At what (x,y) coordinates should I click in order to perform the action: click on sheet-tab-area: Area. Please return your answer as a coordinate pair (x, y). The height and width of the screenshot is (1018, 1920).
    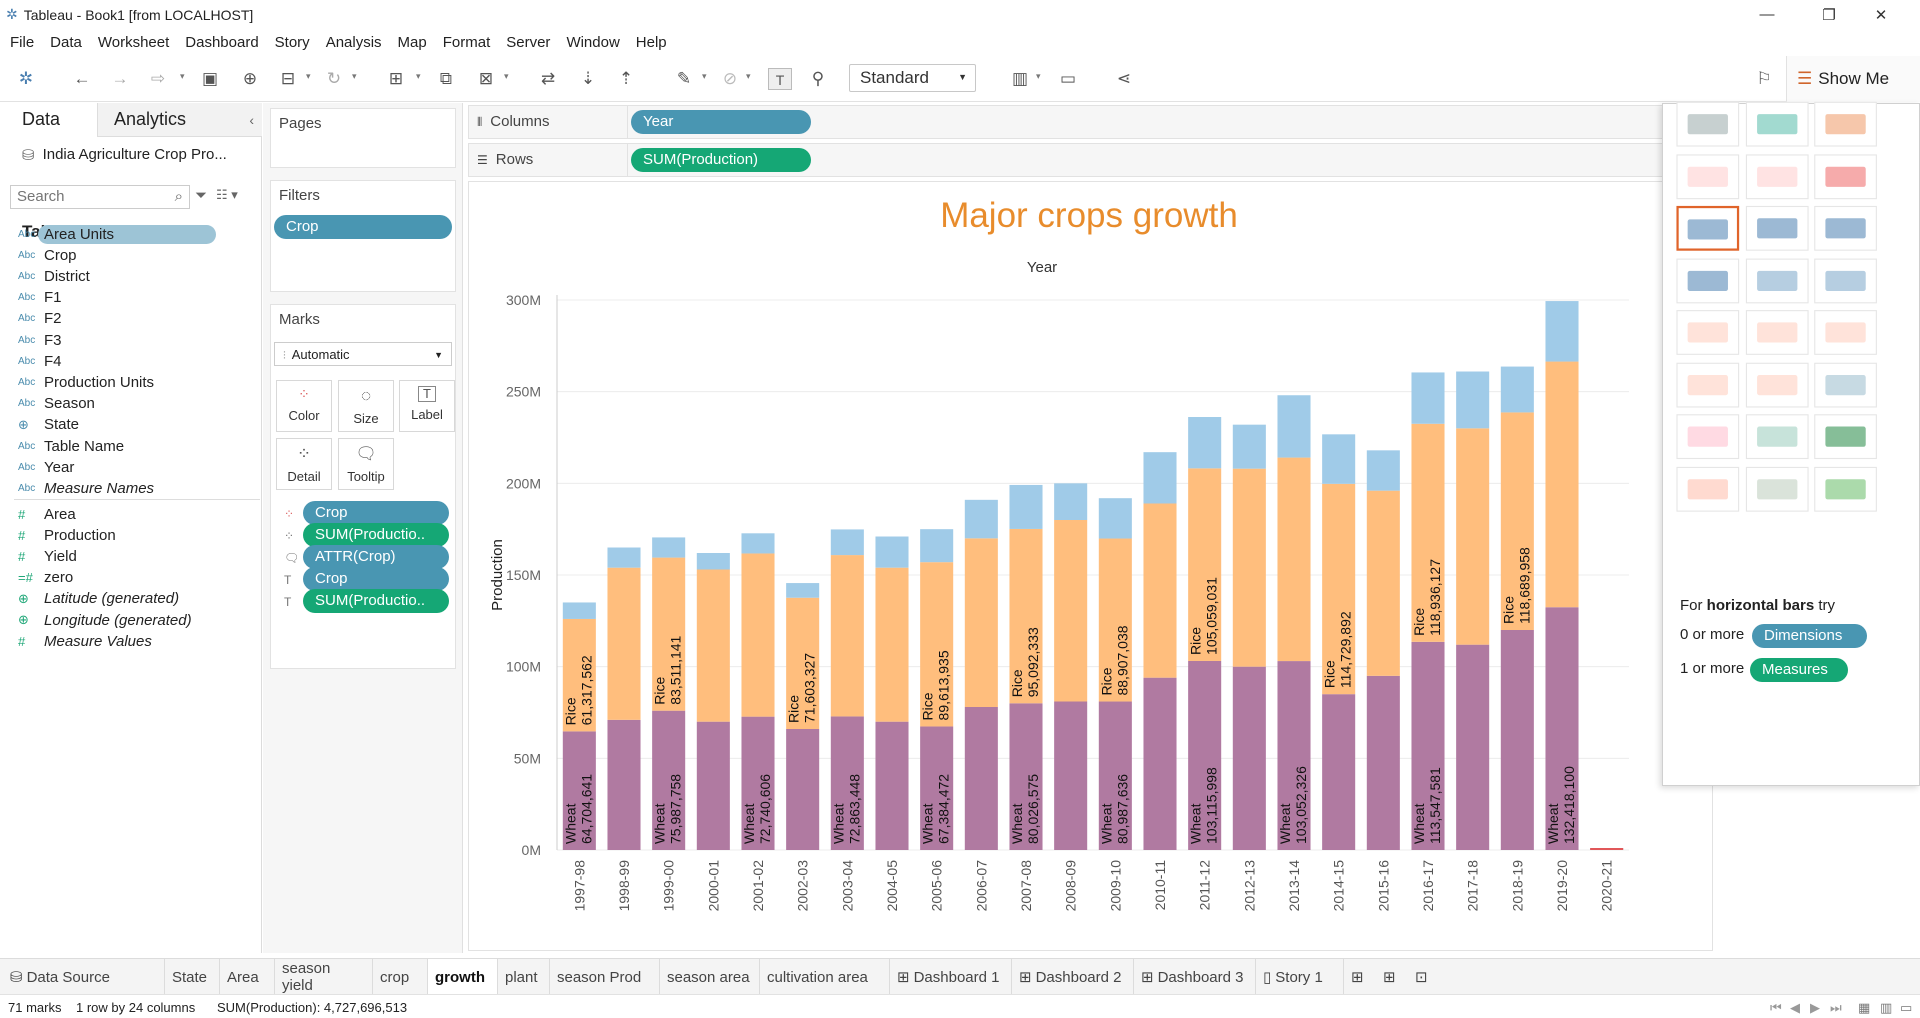
    Looking at the image, I should click on (247, 977).